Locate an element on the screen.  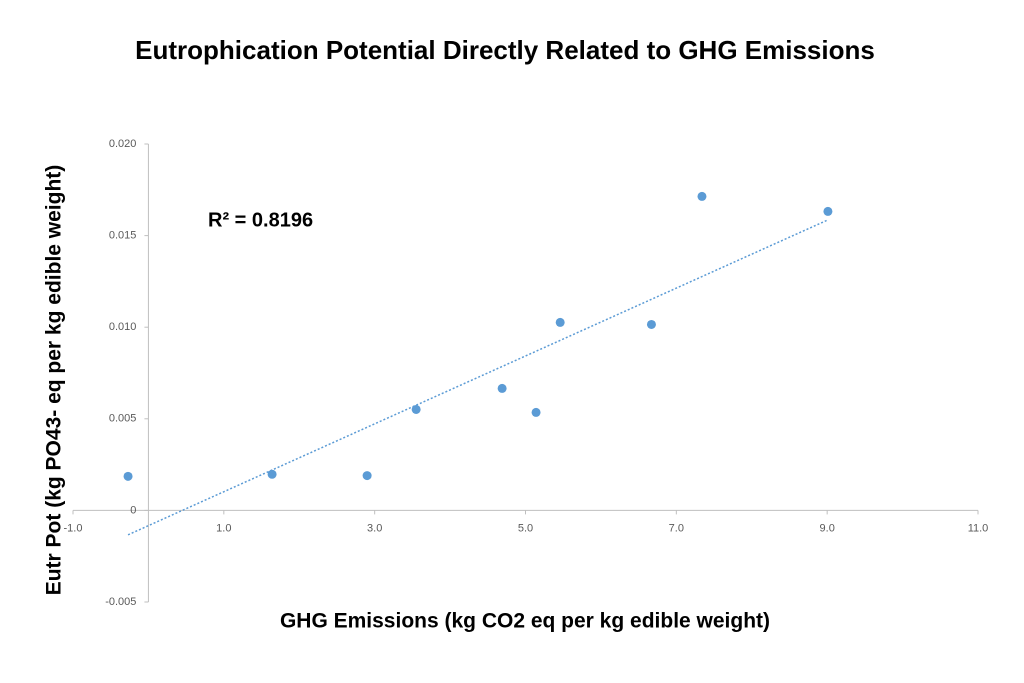
x-tick-label: 7.0 is located at coordinates (676, 528).